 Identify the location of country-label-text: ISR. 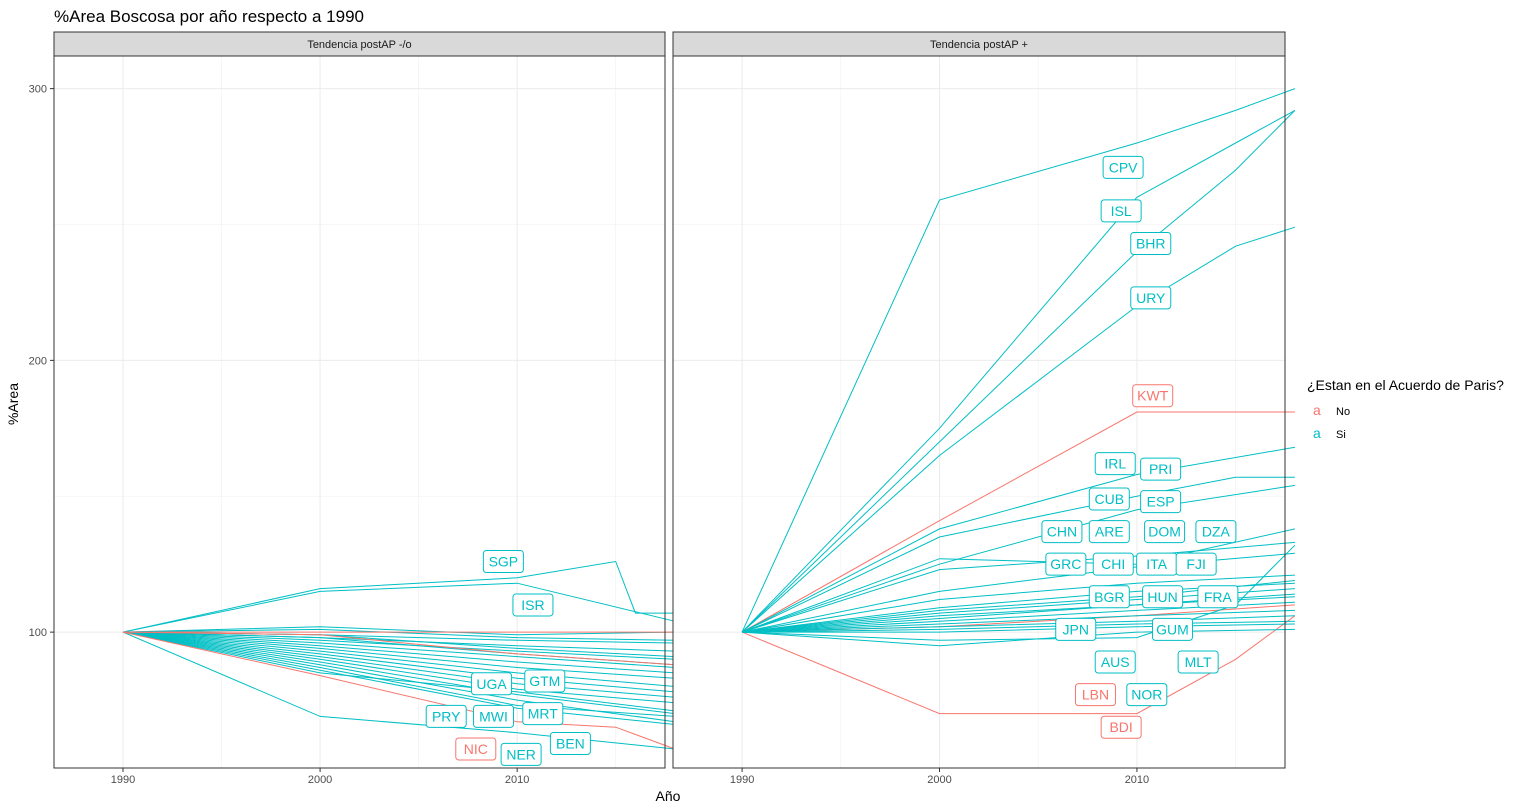
(532, 605).